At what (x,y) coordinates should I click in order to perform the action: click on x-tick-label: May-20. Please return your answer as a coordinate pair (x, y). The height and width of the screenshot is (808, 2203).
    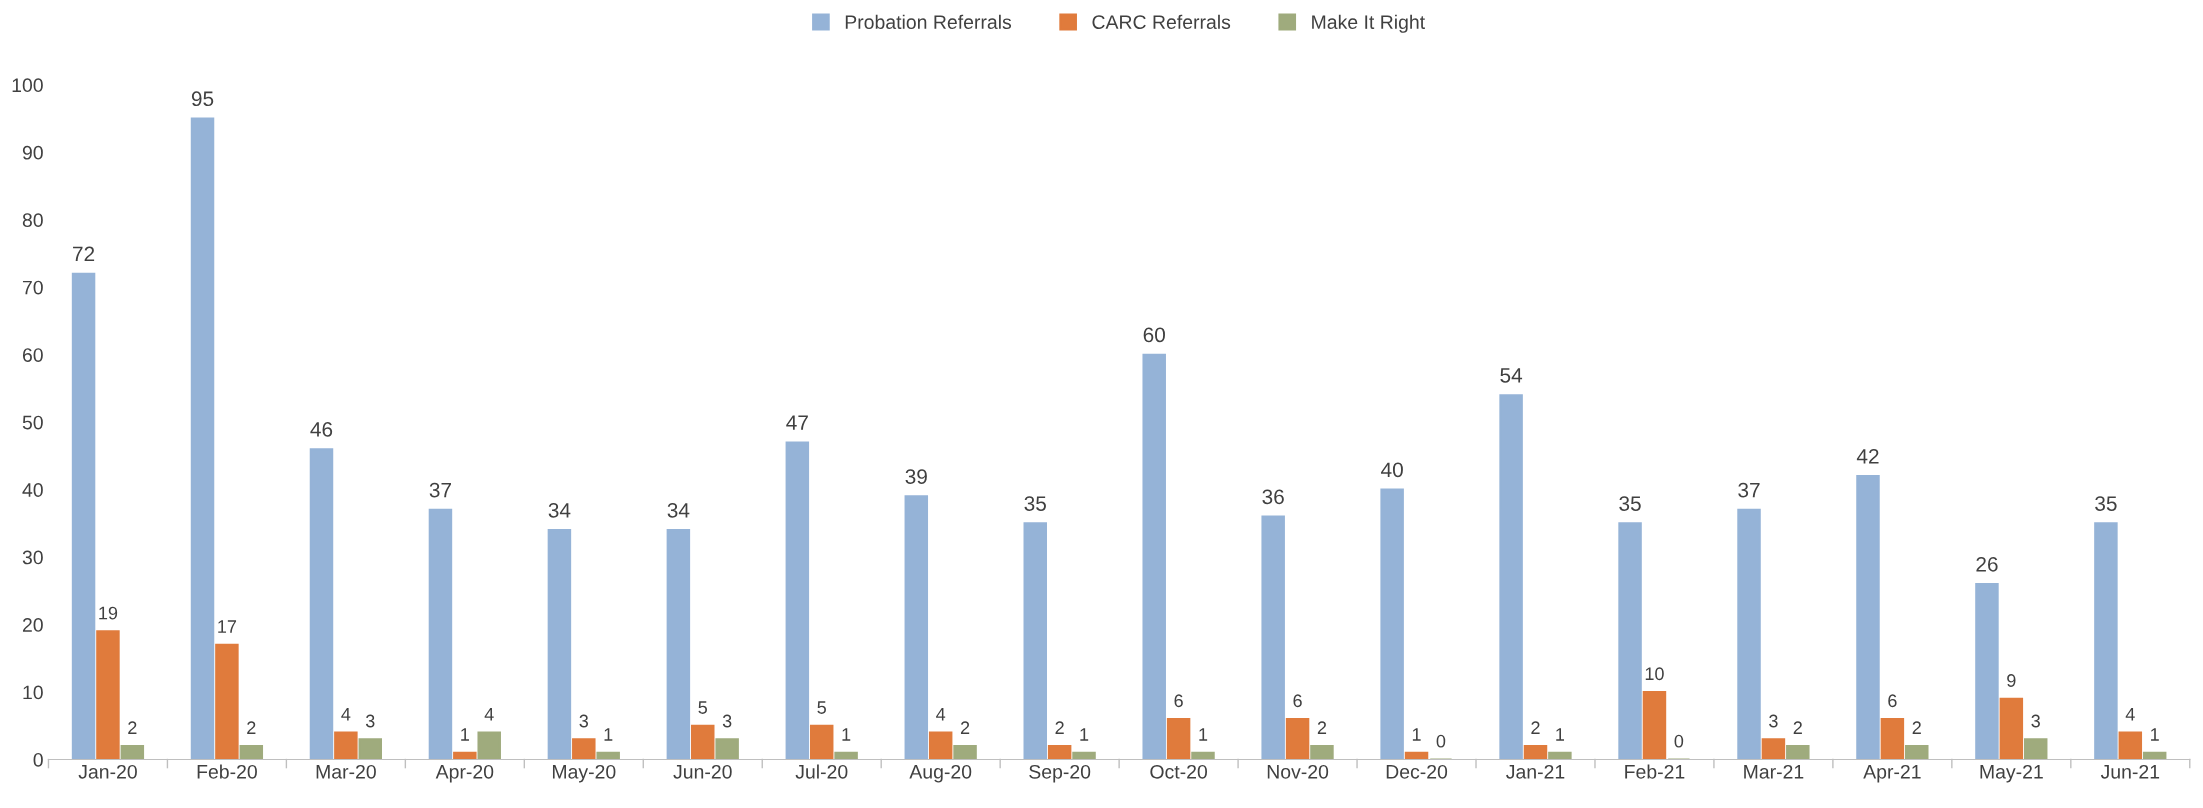
    Looking at the image, I should click on (584, 773).